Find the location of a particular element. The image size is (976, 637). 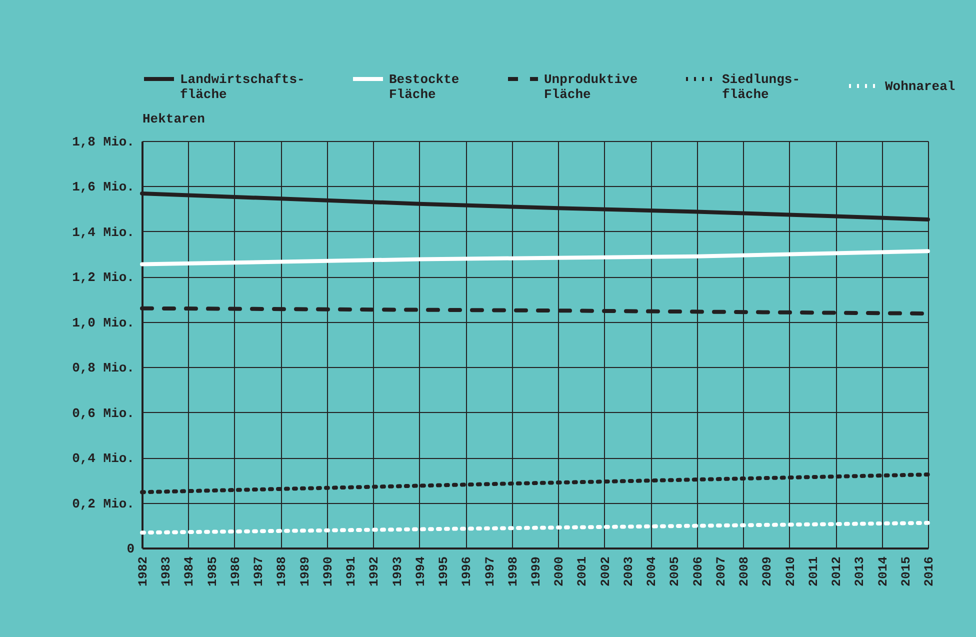

legend-label: Bestockte Fläche is located at coordinates (424, 87).